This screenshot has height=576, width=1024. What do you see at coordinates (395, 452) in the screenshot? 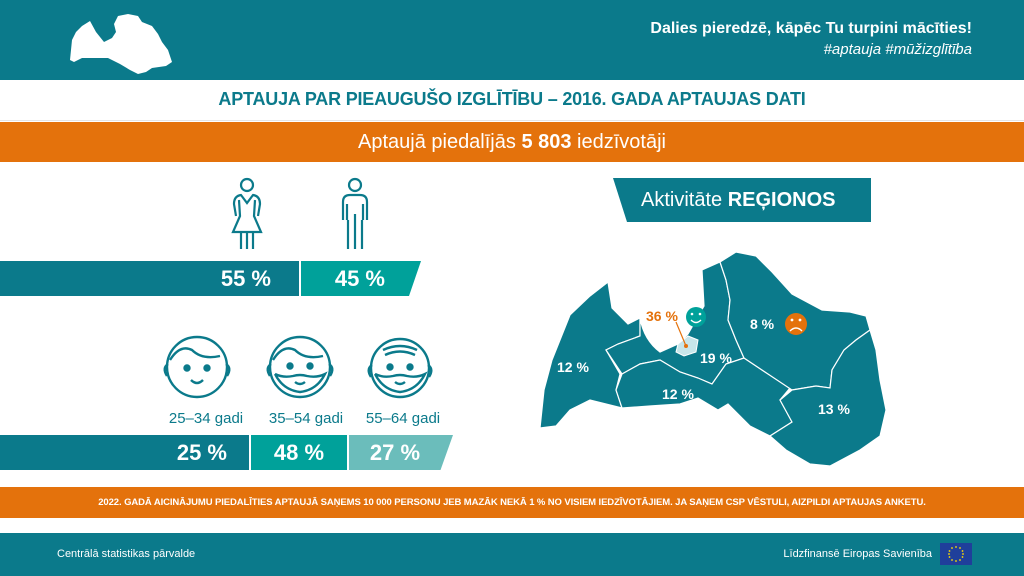
I see `age-value-55-64: 27 %` at bounding box center [395, 452].